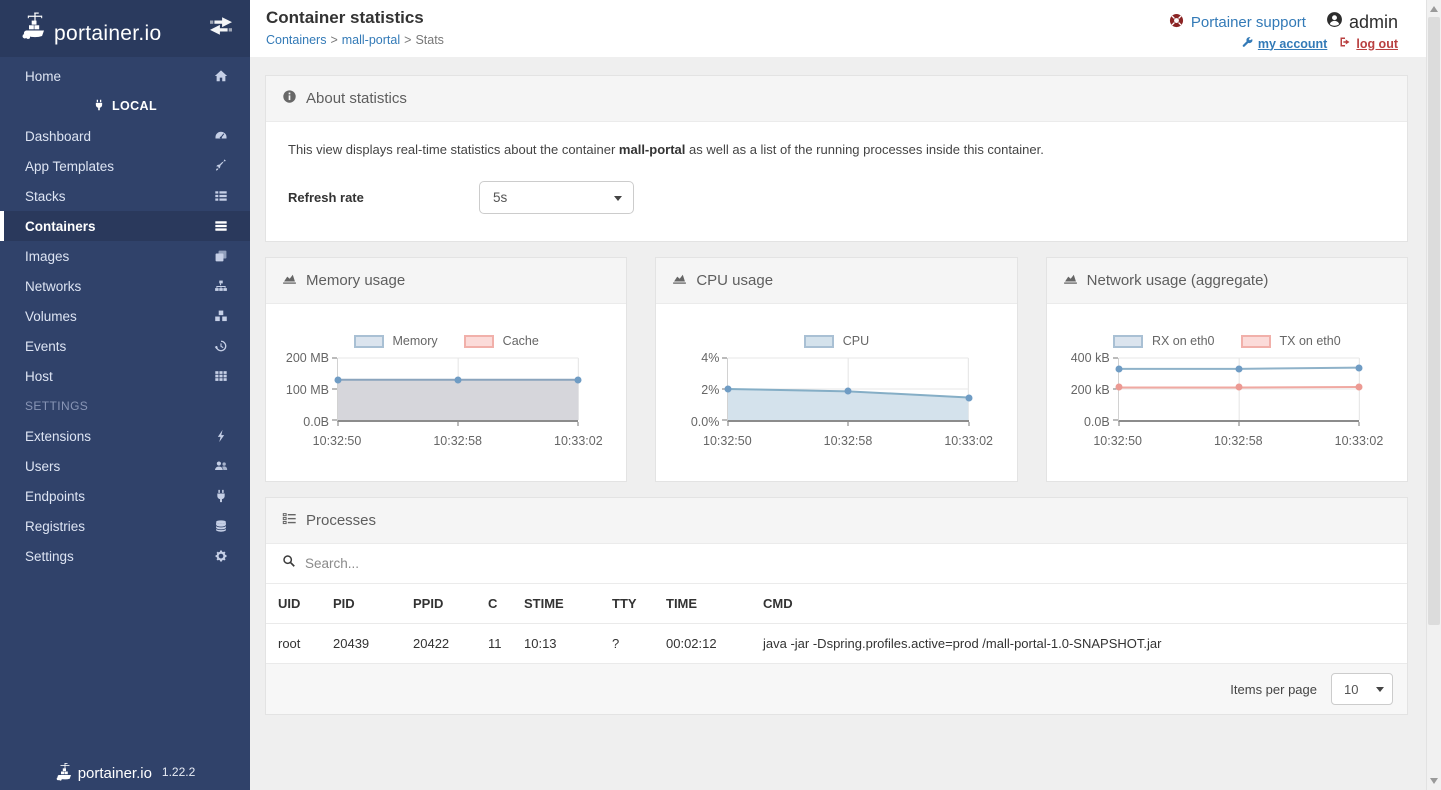  Describe the element at coordinates (1345, 43) in the screenshot. I see `sign-out-icon` at that location.